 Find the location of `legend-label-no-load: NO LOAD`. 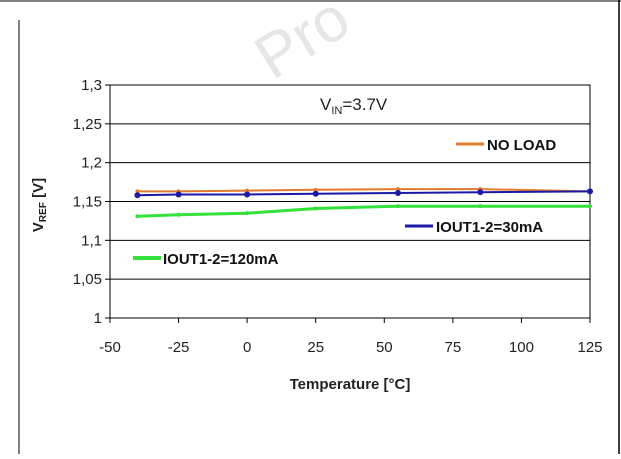

legend-label-no-load: NO LOAD is located at coordinates (521, 145).